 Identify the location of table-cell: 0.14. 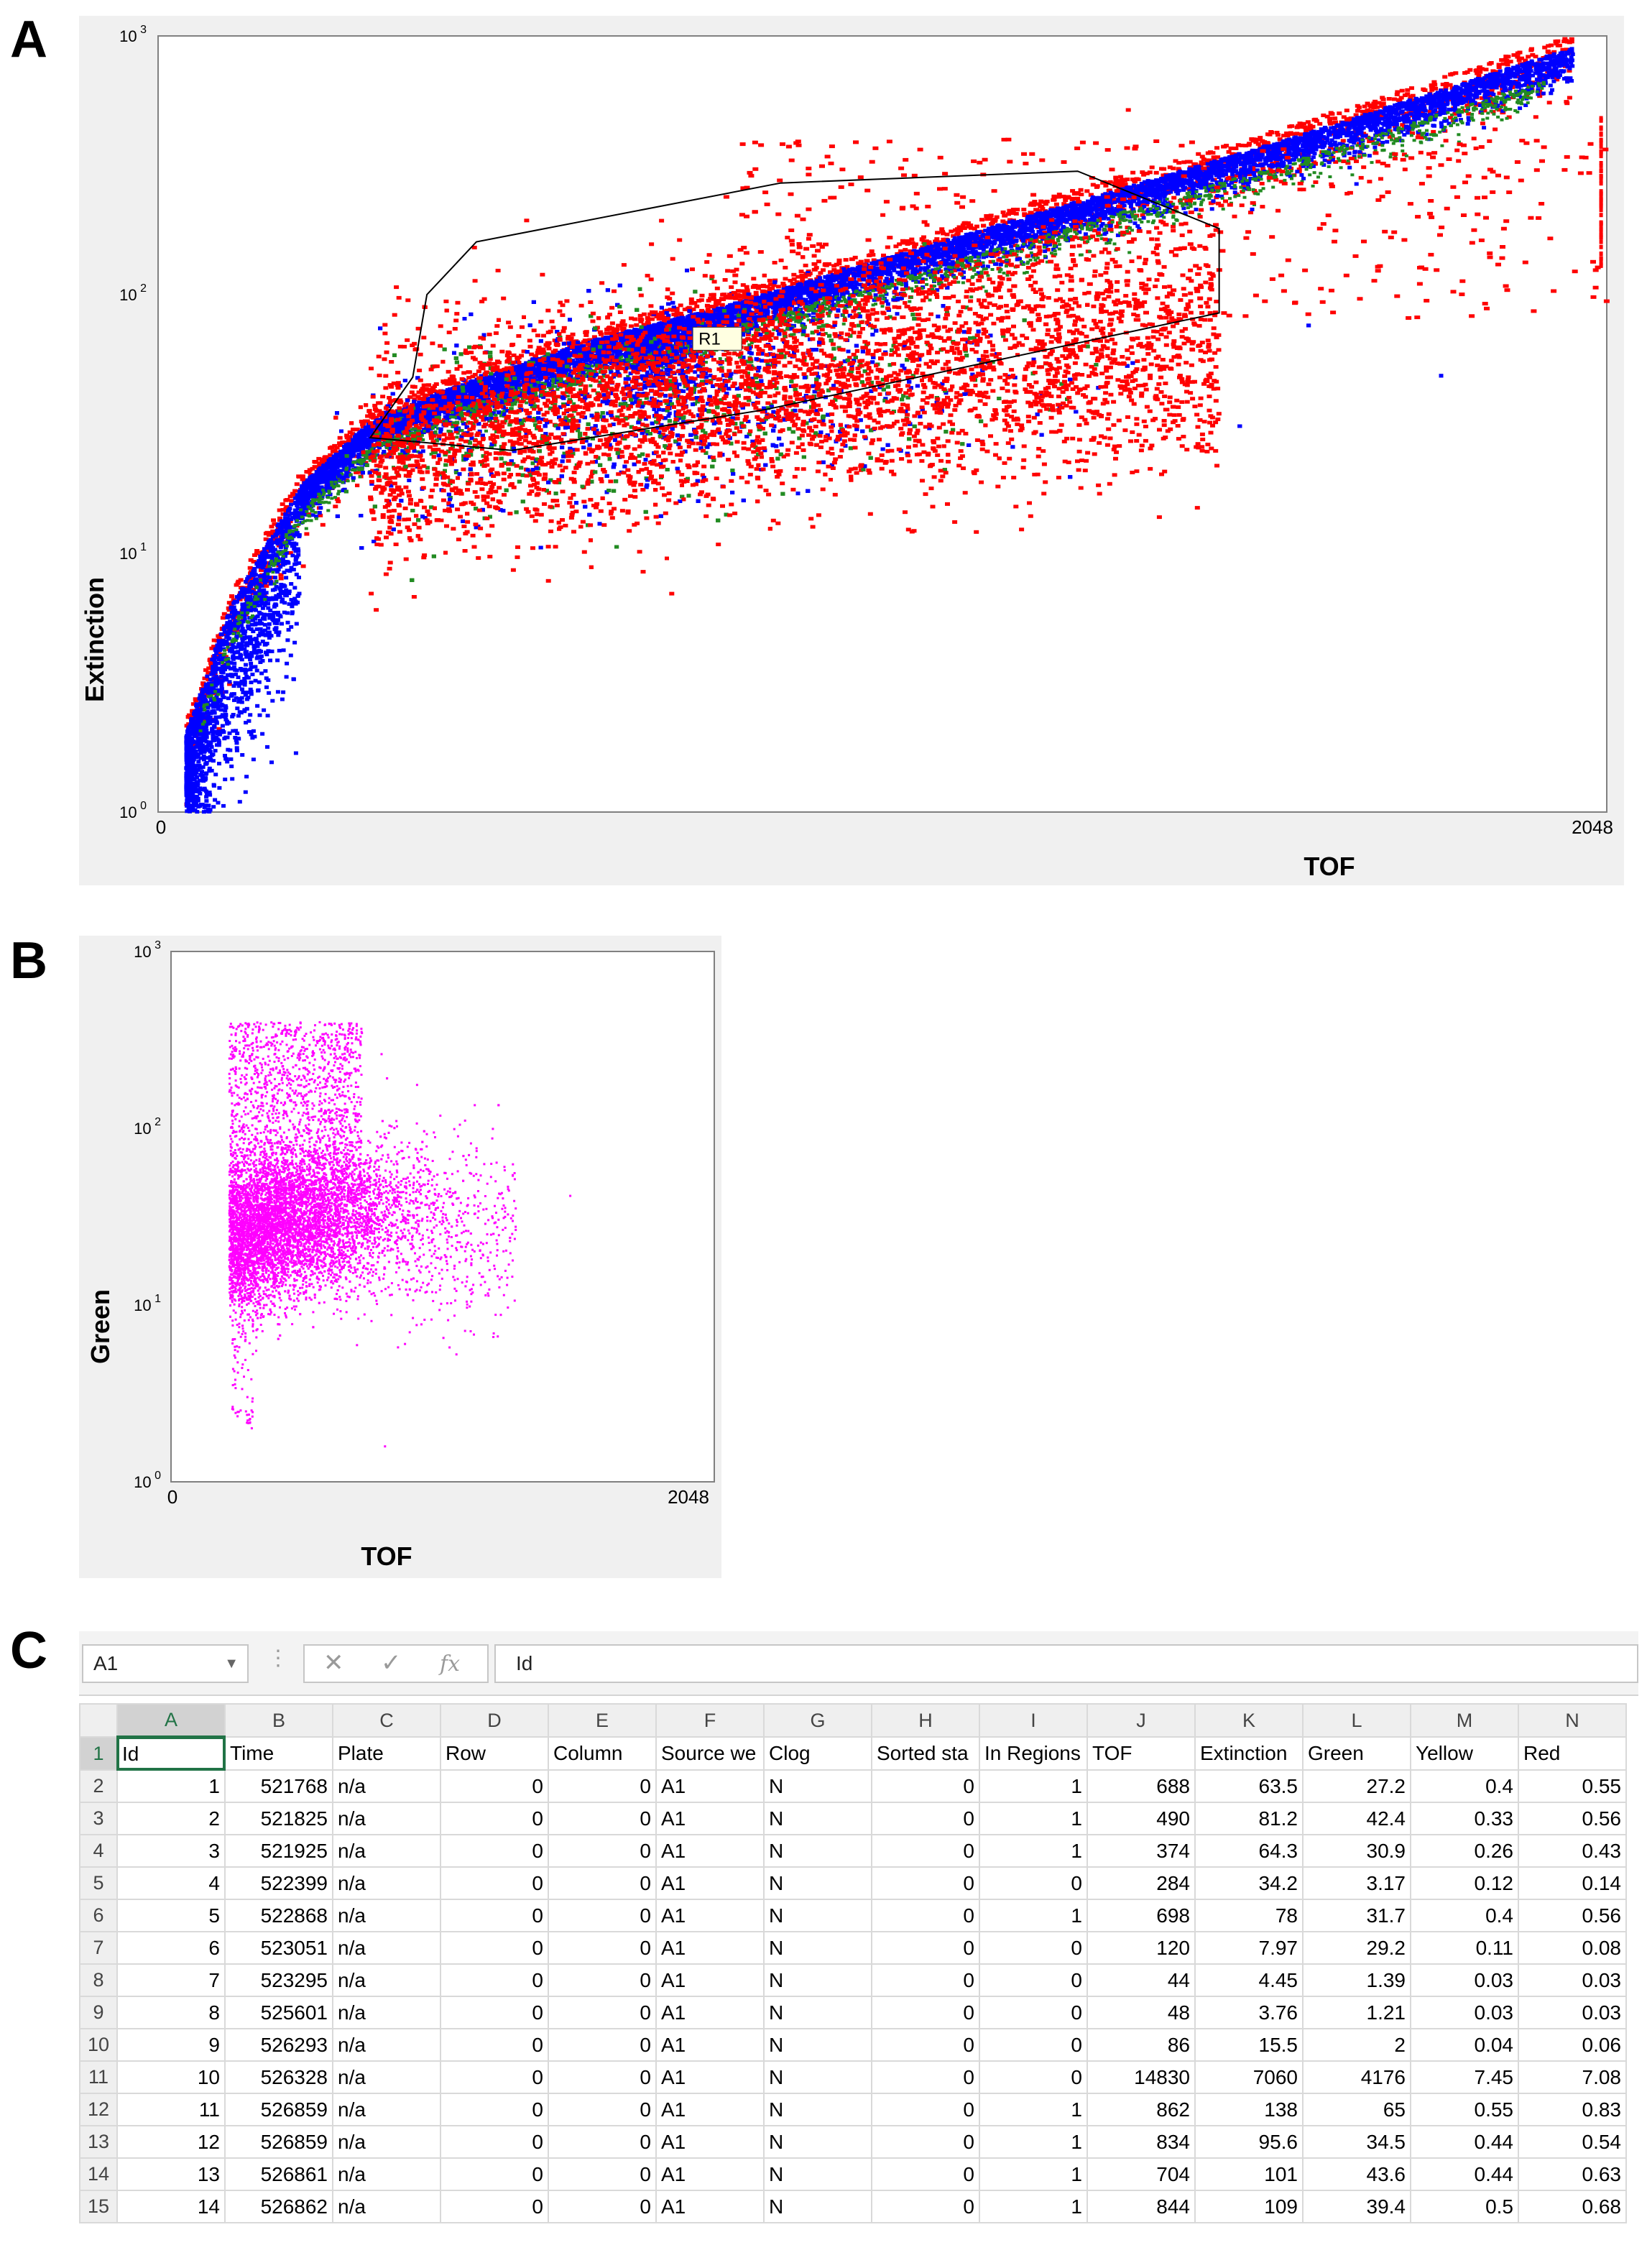
(1572, 1883).